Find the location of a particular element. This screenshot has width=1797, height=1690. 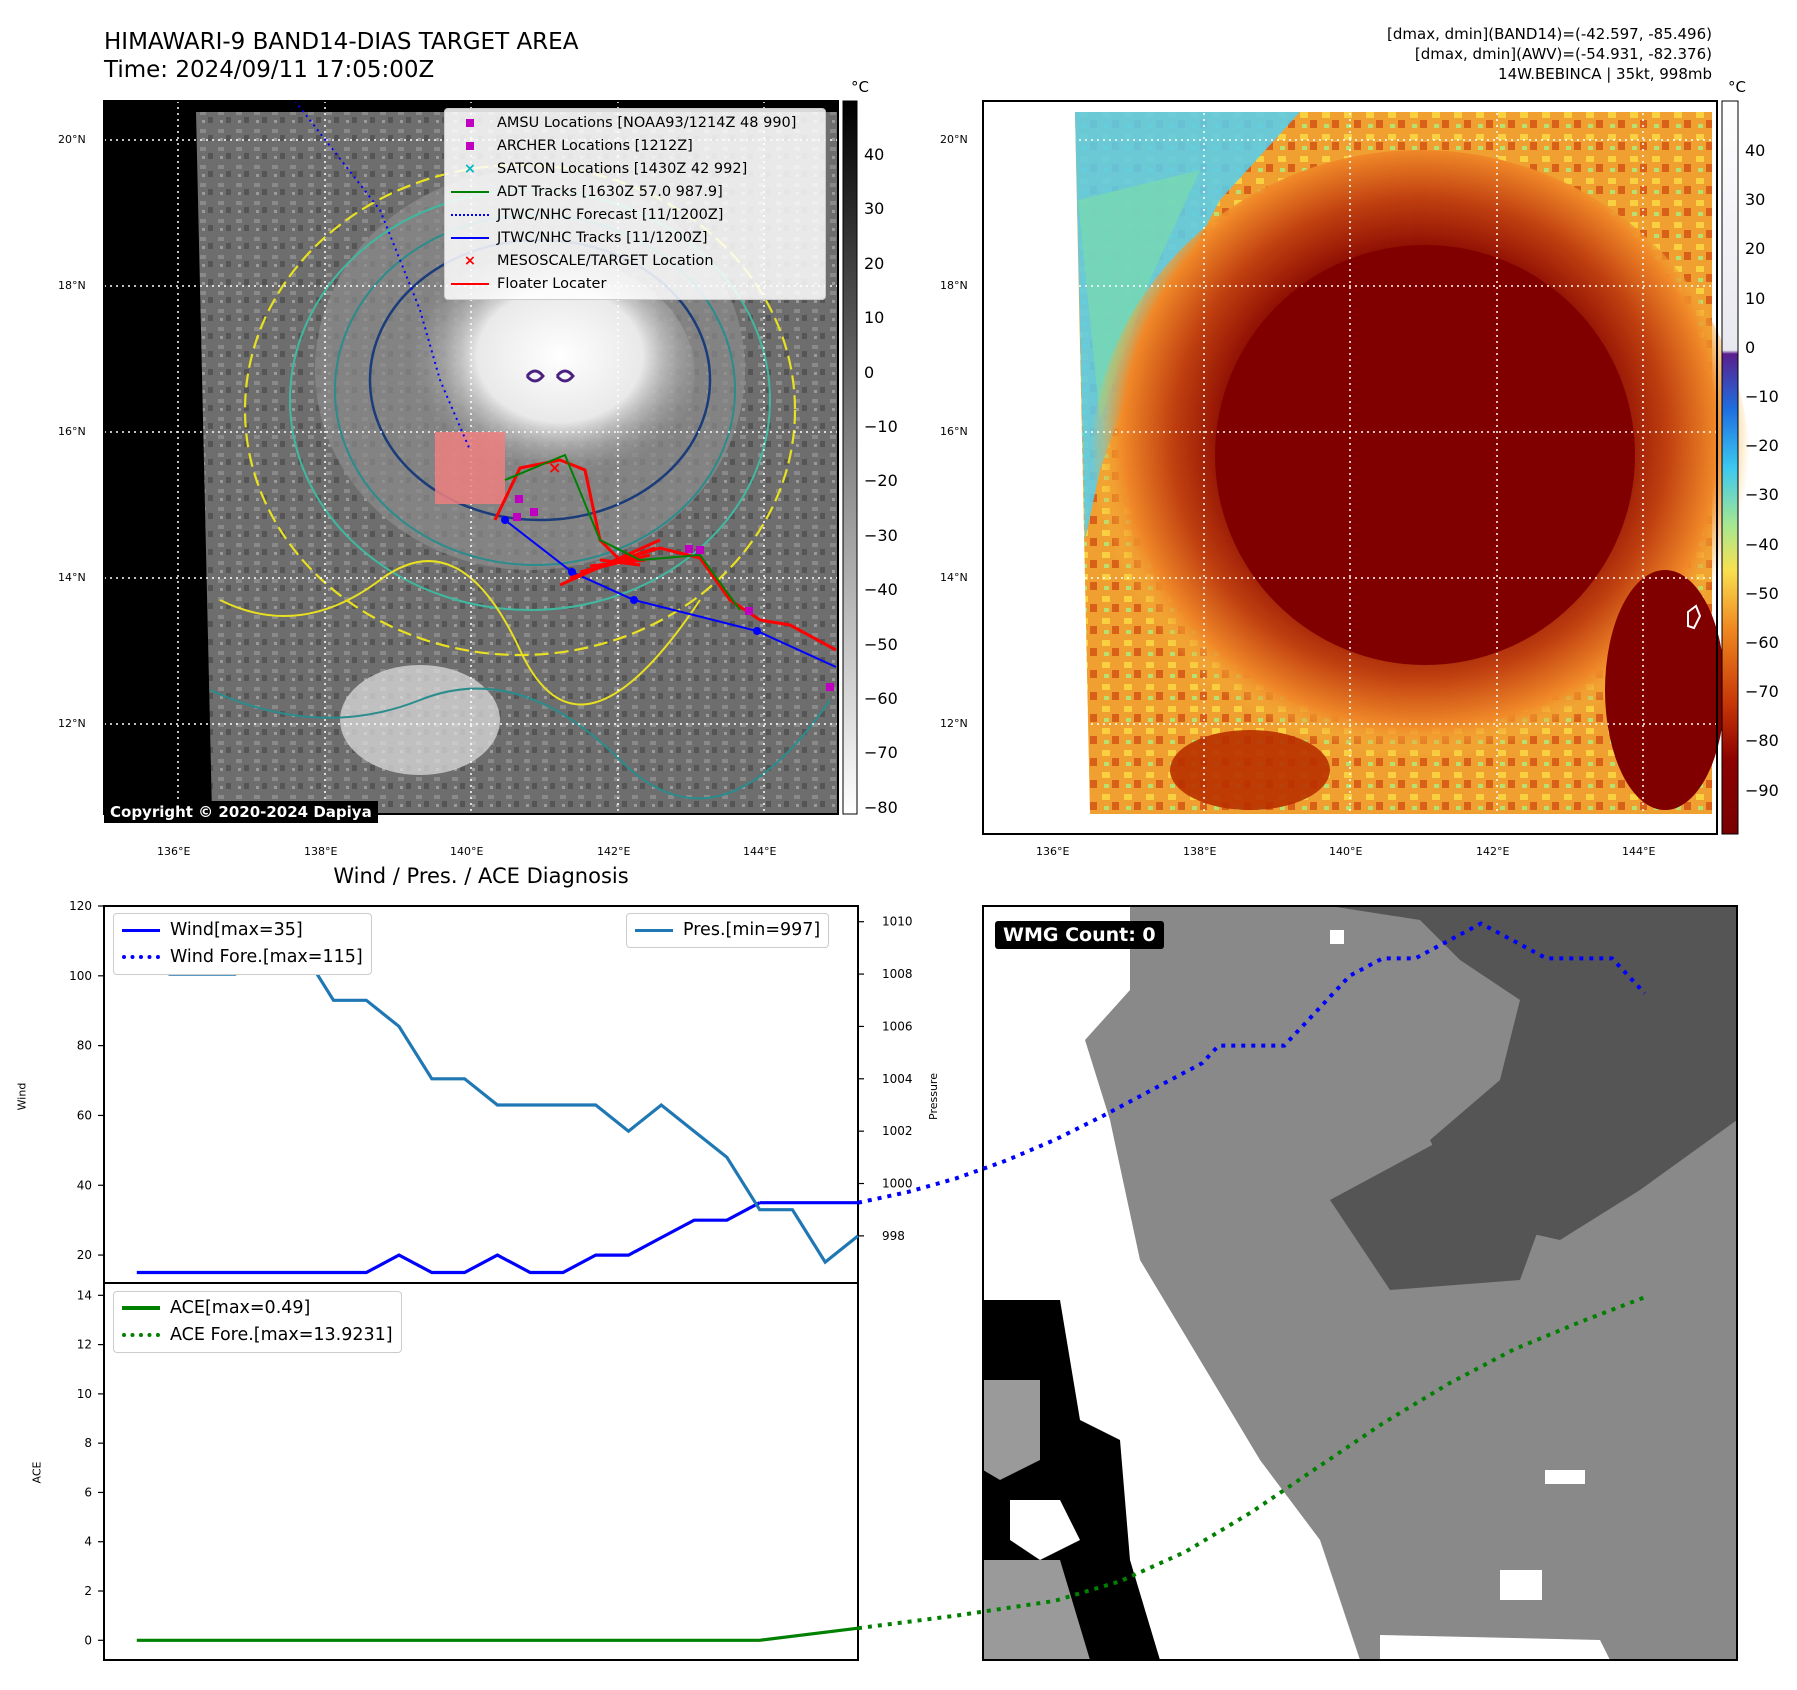

ace-legend-swatch is located at coordinates (141, 1308).